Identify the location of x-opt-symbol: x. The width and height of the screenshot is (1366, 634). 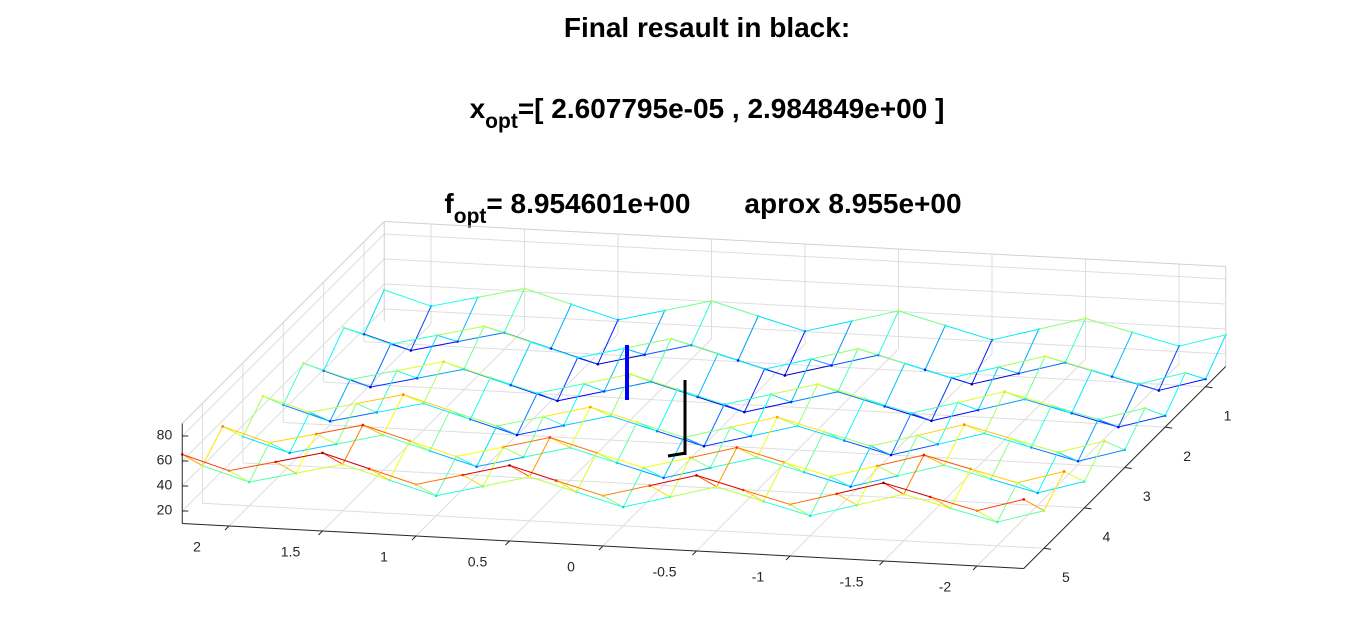
(478, 108).